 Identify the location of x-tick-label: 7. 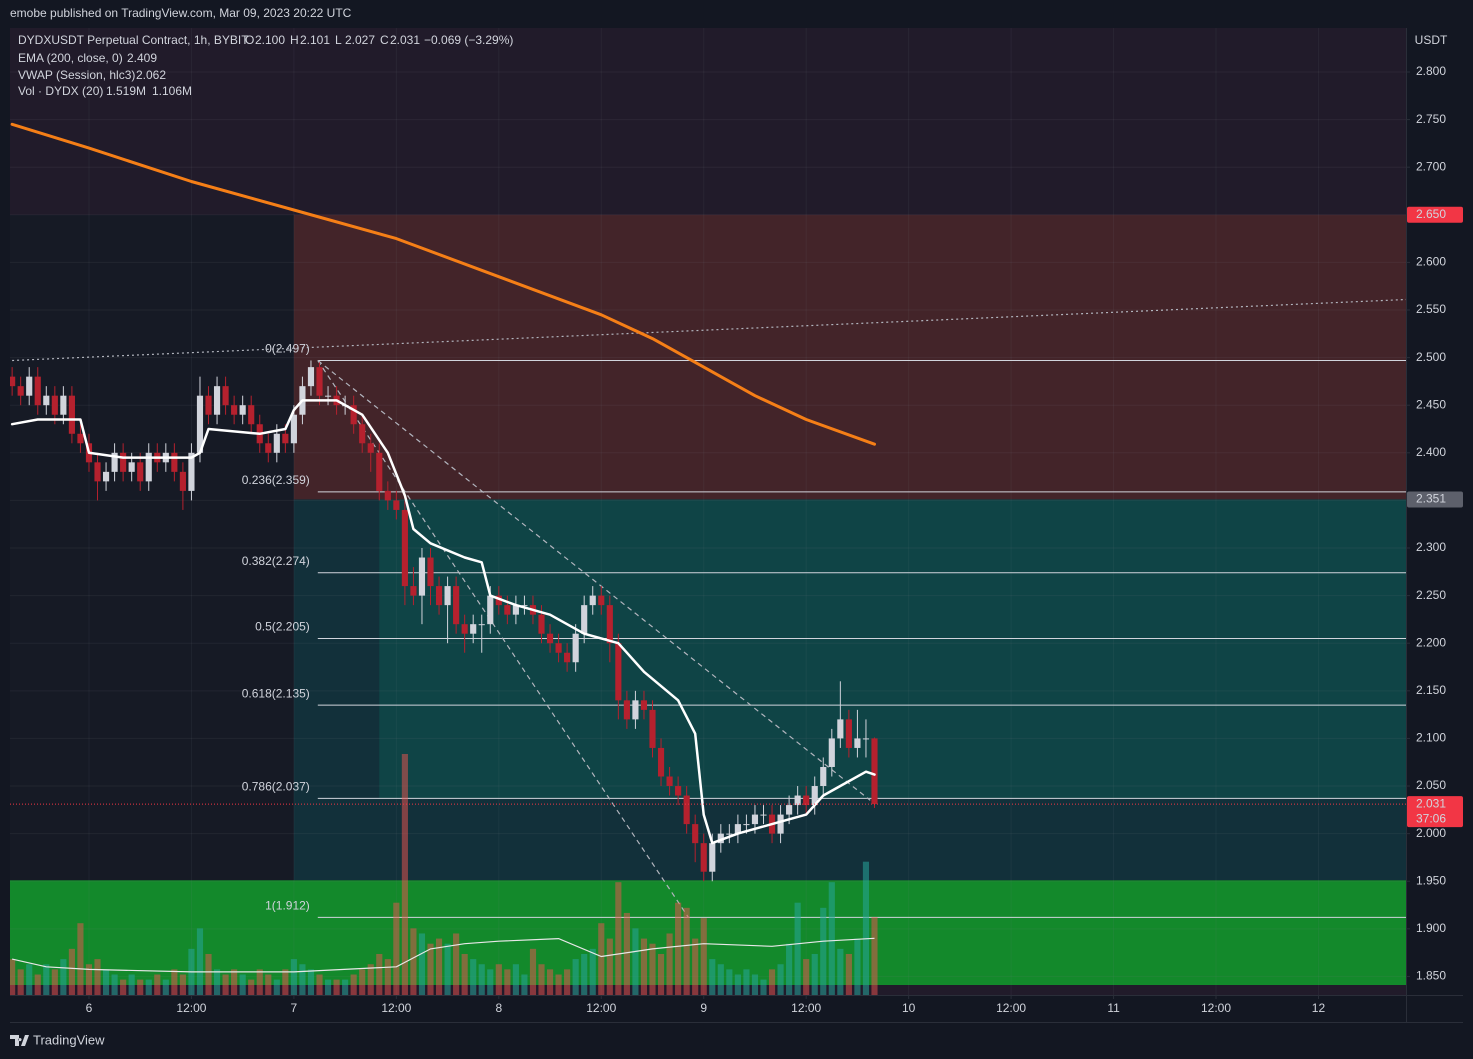
(294, 1008).